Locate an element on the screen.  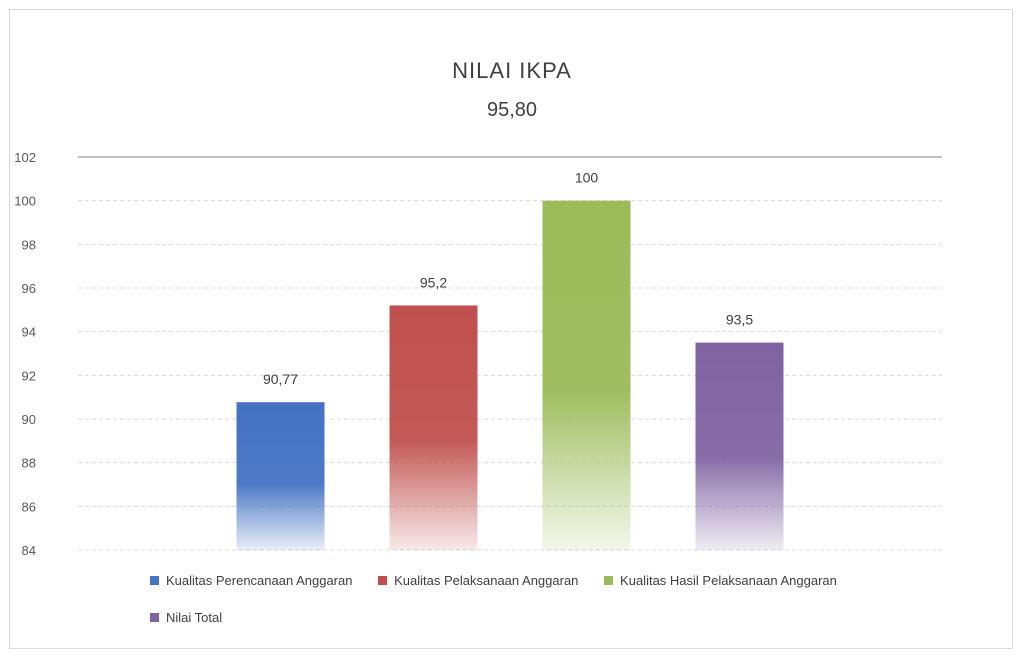
legend-item-perencanaan: Kualitas Perencanaan Anggaran is located at coordinates (251, 580).